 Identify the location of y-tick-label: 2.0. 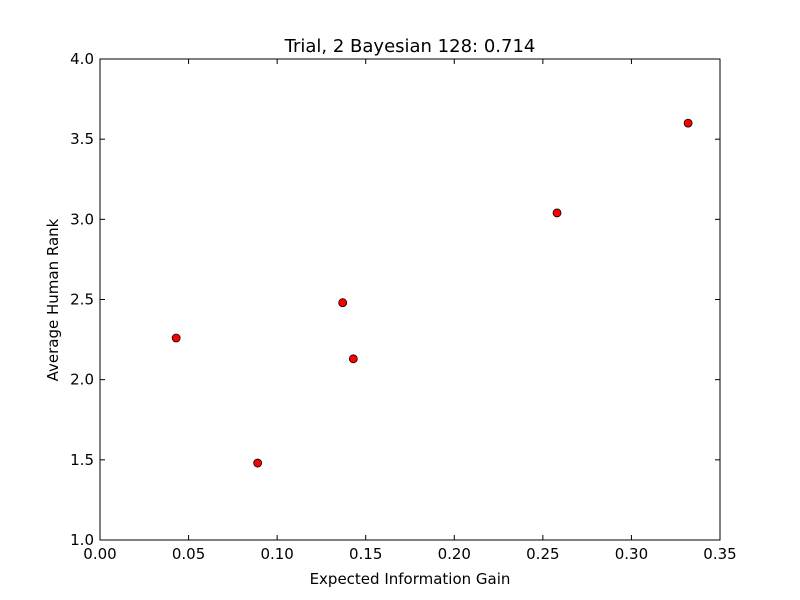
(82, 380).